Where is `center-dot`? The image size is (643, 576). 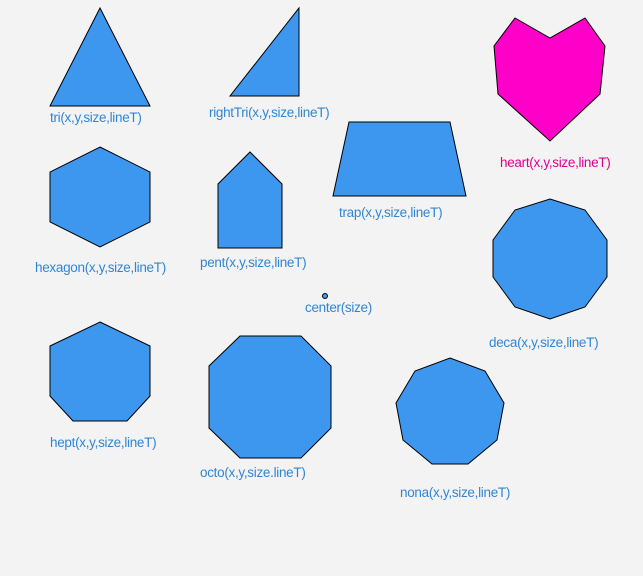
center-dot is located at coordinates (325, 296).